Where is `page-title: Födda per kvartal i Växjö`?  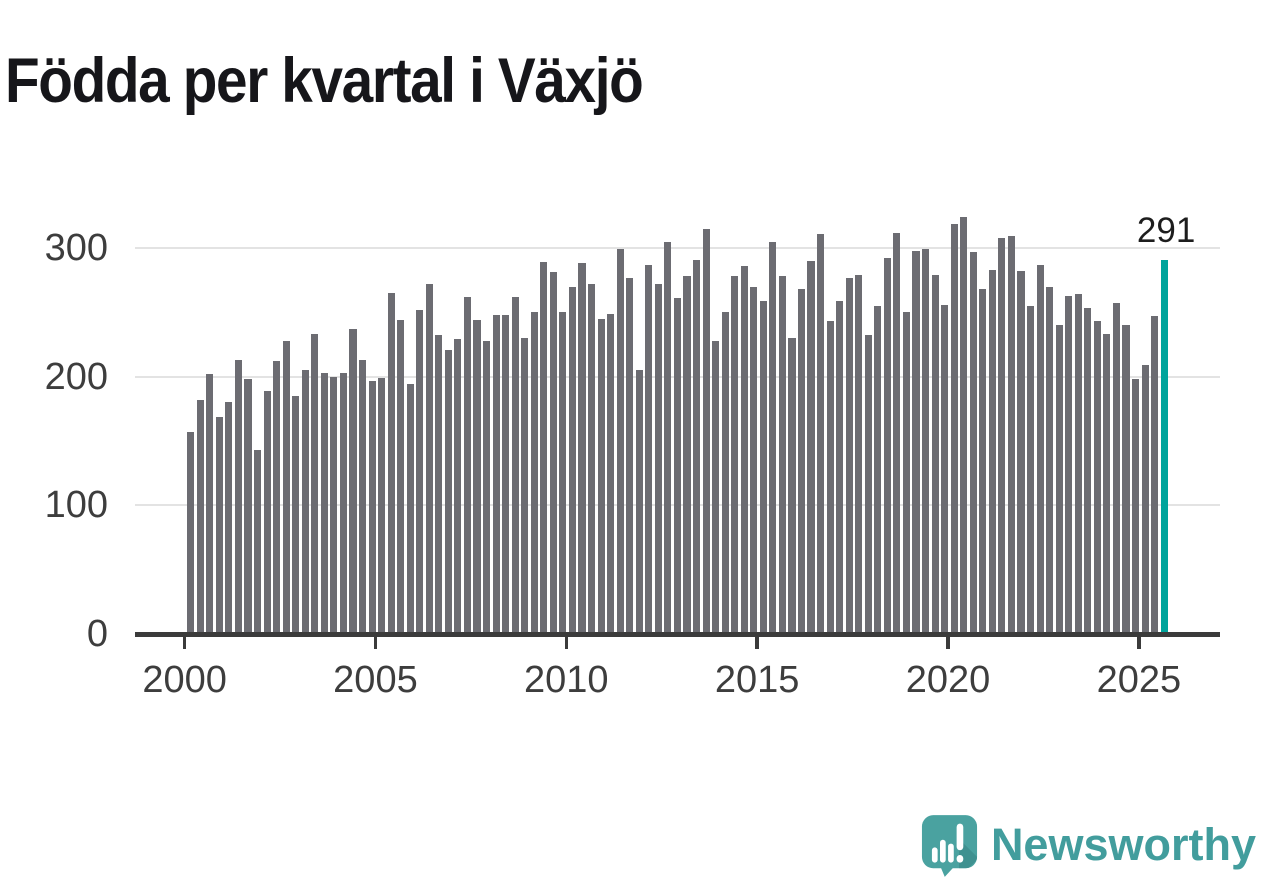 page-title: Födda per kvartal i Växjö is located at coordinates (324, 81).